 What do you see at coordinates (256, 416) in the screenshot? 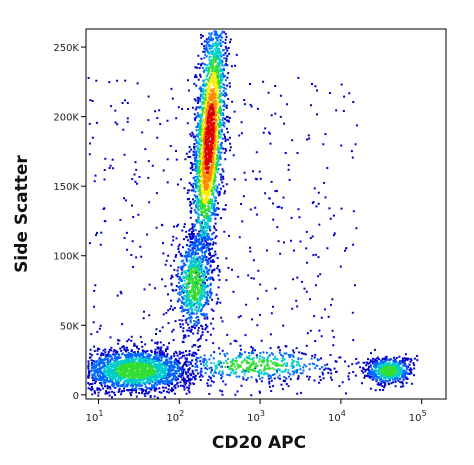
I see `x-tick-label: 10³` at bounding box center [256, 416].